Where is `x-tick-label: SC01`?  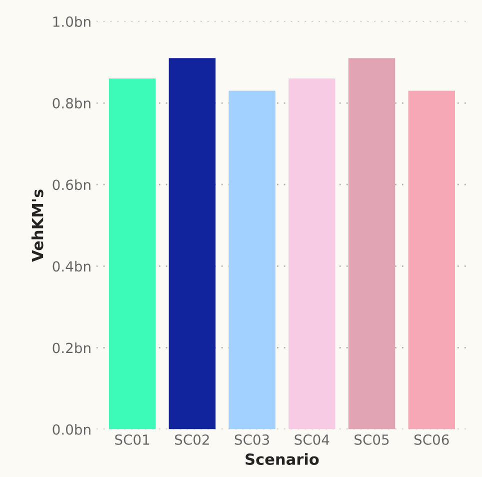
x-tick-label: SC01 is located at coordinates (132, 439).